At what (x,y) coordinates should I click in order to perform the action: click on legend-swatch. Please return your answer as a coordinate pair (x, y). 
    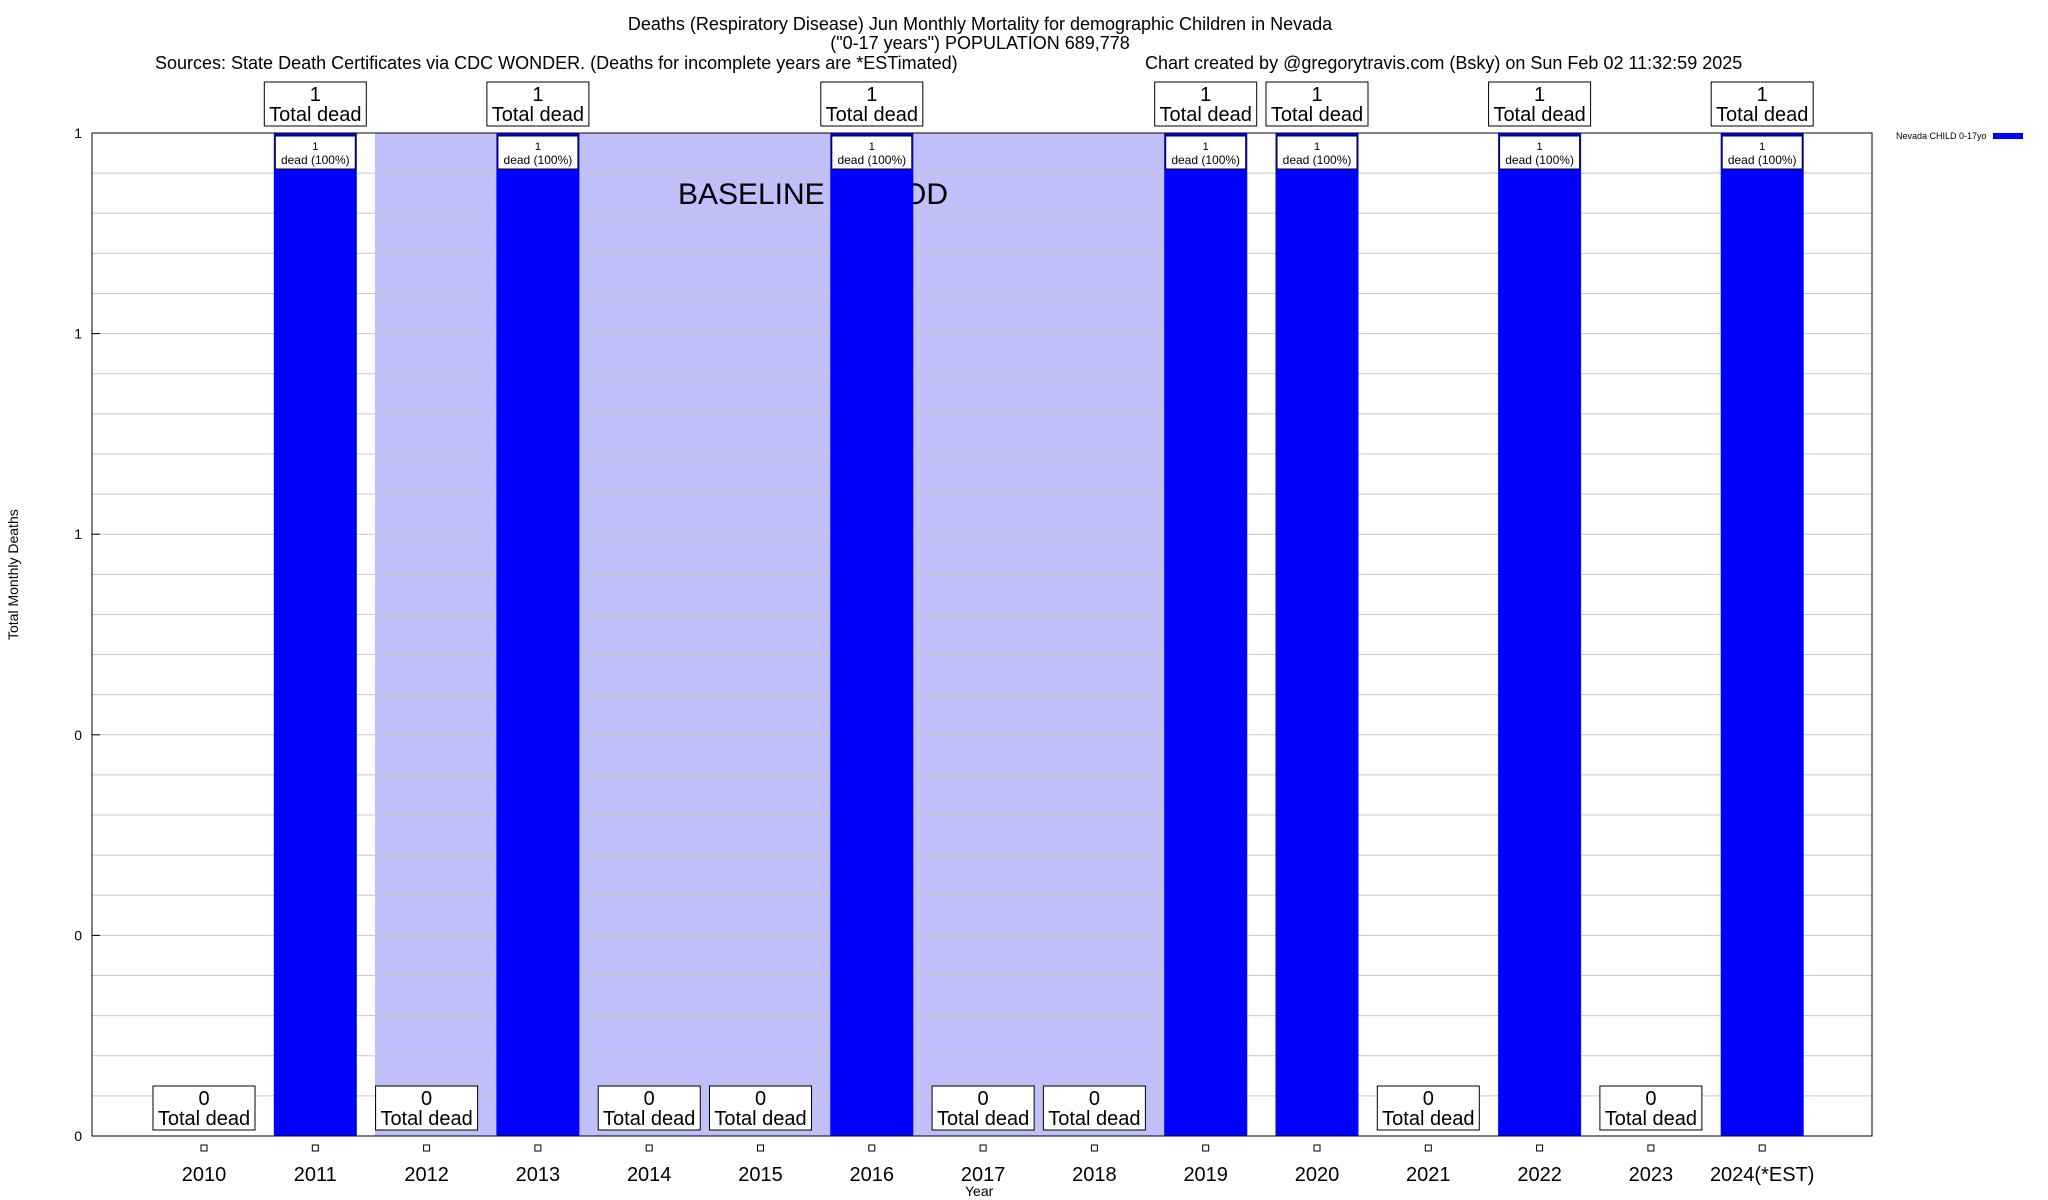
    Looking at the image, I should click on (2007, 136).